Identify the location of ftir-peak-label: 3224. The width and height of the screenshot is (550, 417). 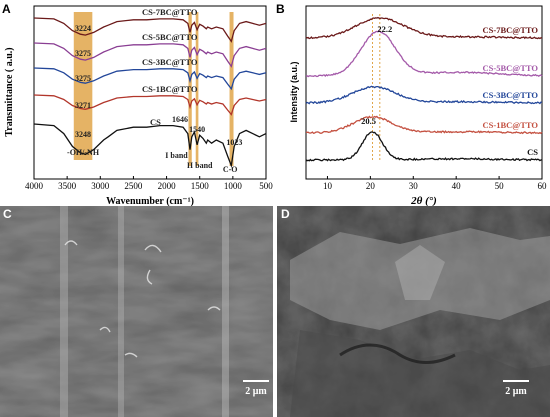
(83, 28).